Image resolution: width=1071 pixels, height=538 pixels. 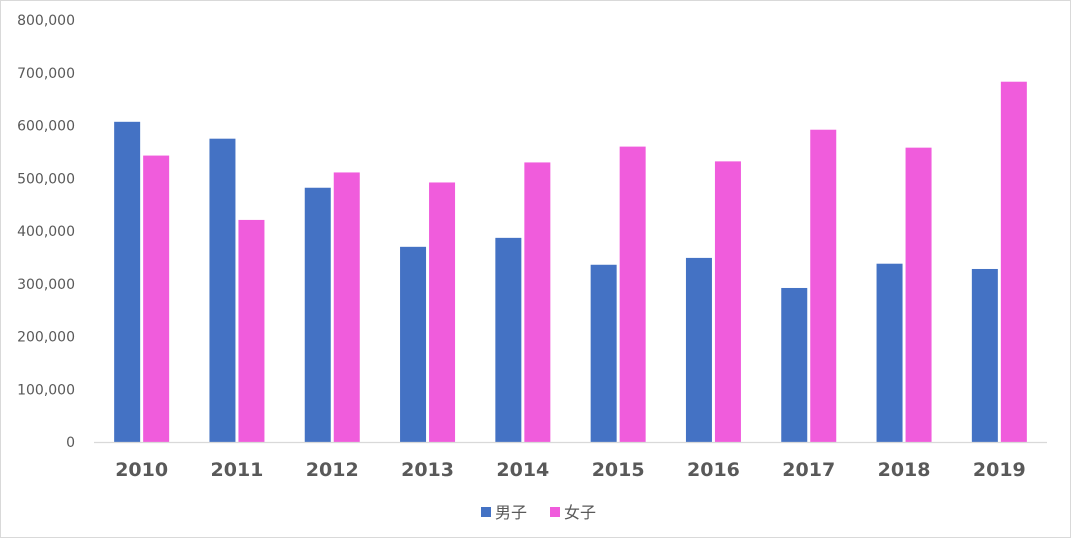 What do you see at coordinates (984, 355) in the screenshot?
I see `bar-series-1-2019` at bounding box center [984, 355].